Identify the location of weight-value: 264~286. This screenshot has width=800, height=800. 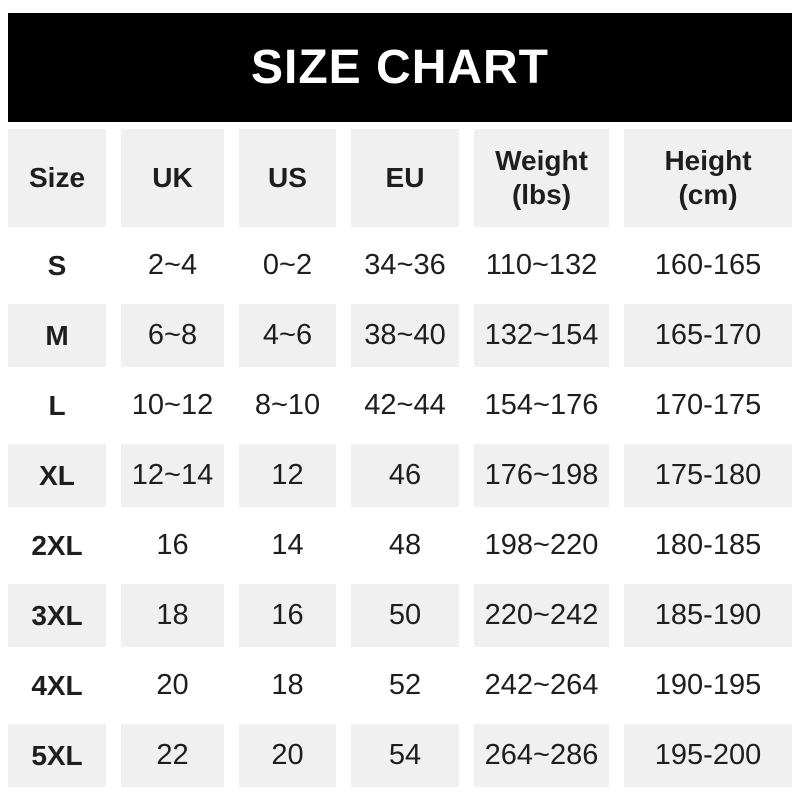
(541, 755).